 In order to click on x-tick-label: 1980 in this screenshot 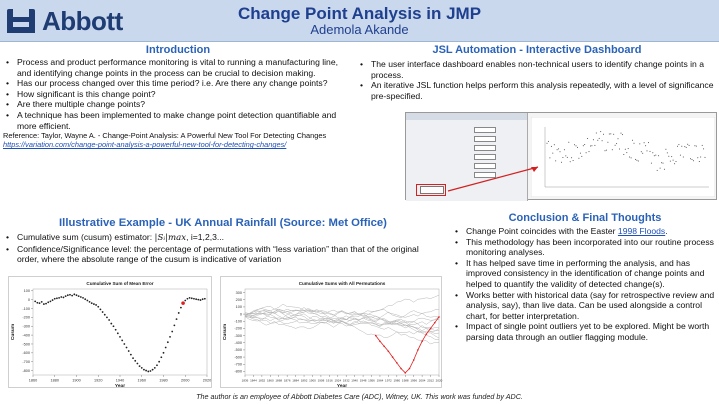, I will do `click(163, 381)`.